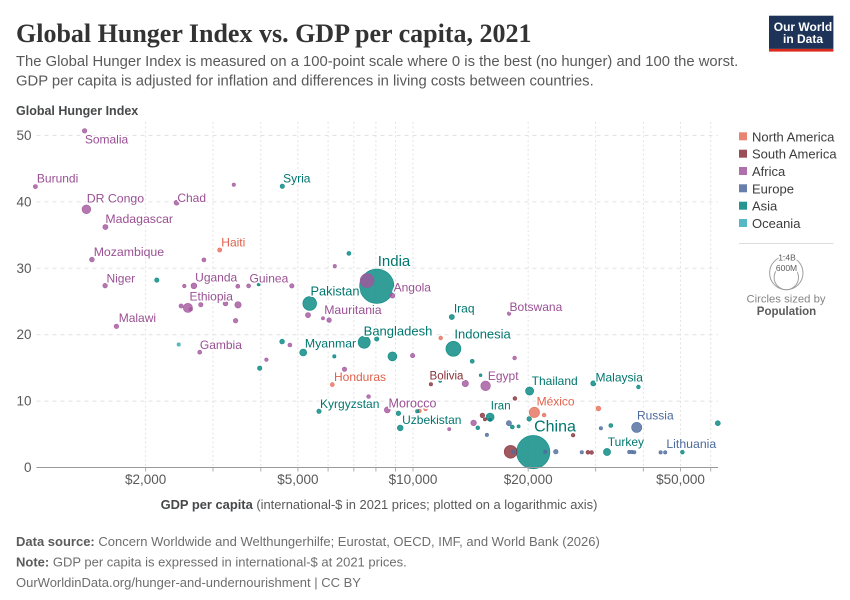 This screenshot has width=850, height=600. Describe the element at coordinates (297, 178) in the screenshot. I see `svg-text: Syria` at that location.